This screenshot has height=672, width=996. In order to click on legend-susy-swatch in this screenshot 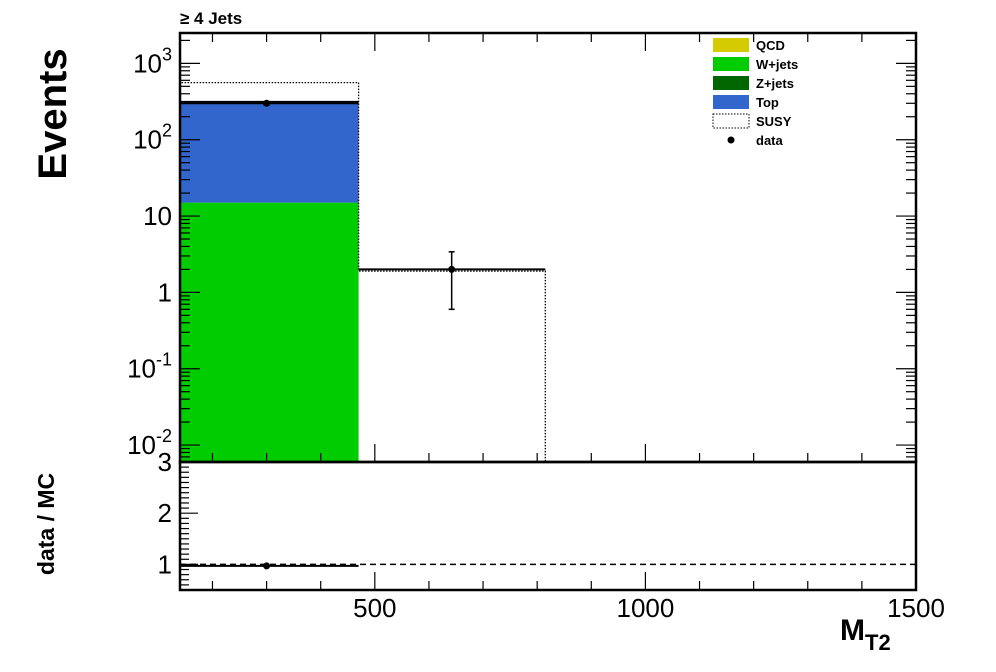, I will do `click(731, 121)`.